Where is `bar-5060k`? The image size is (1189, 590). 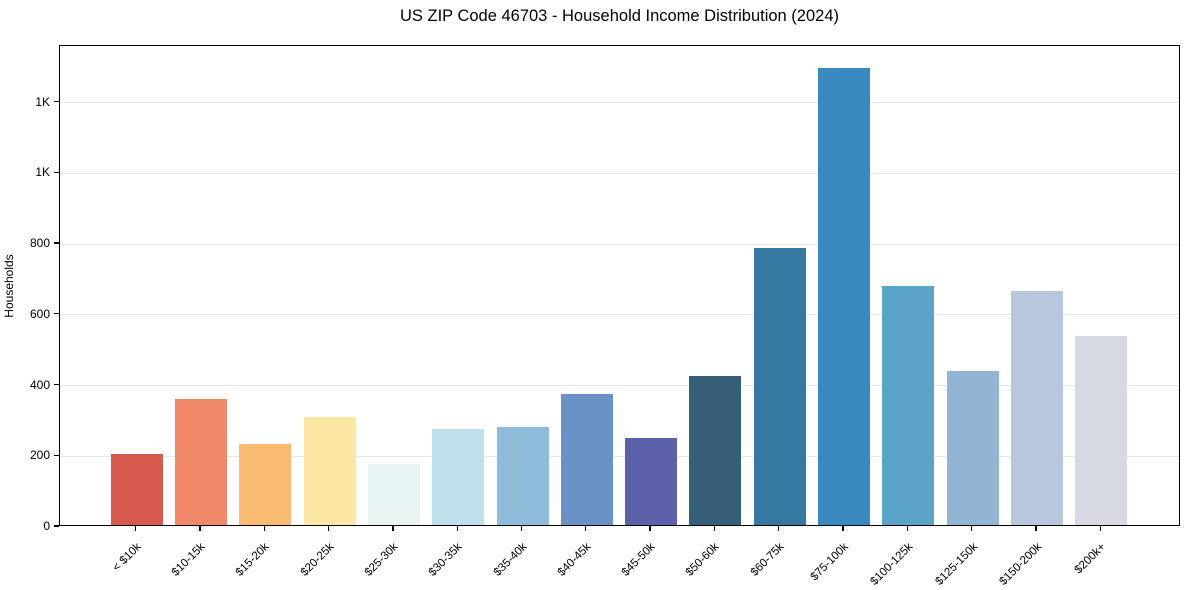 bar-5060k is located at coordinates (715, 450).